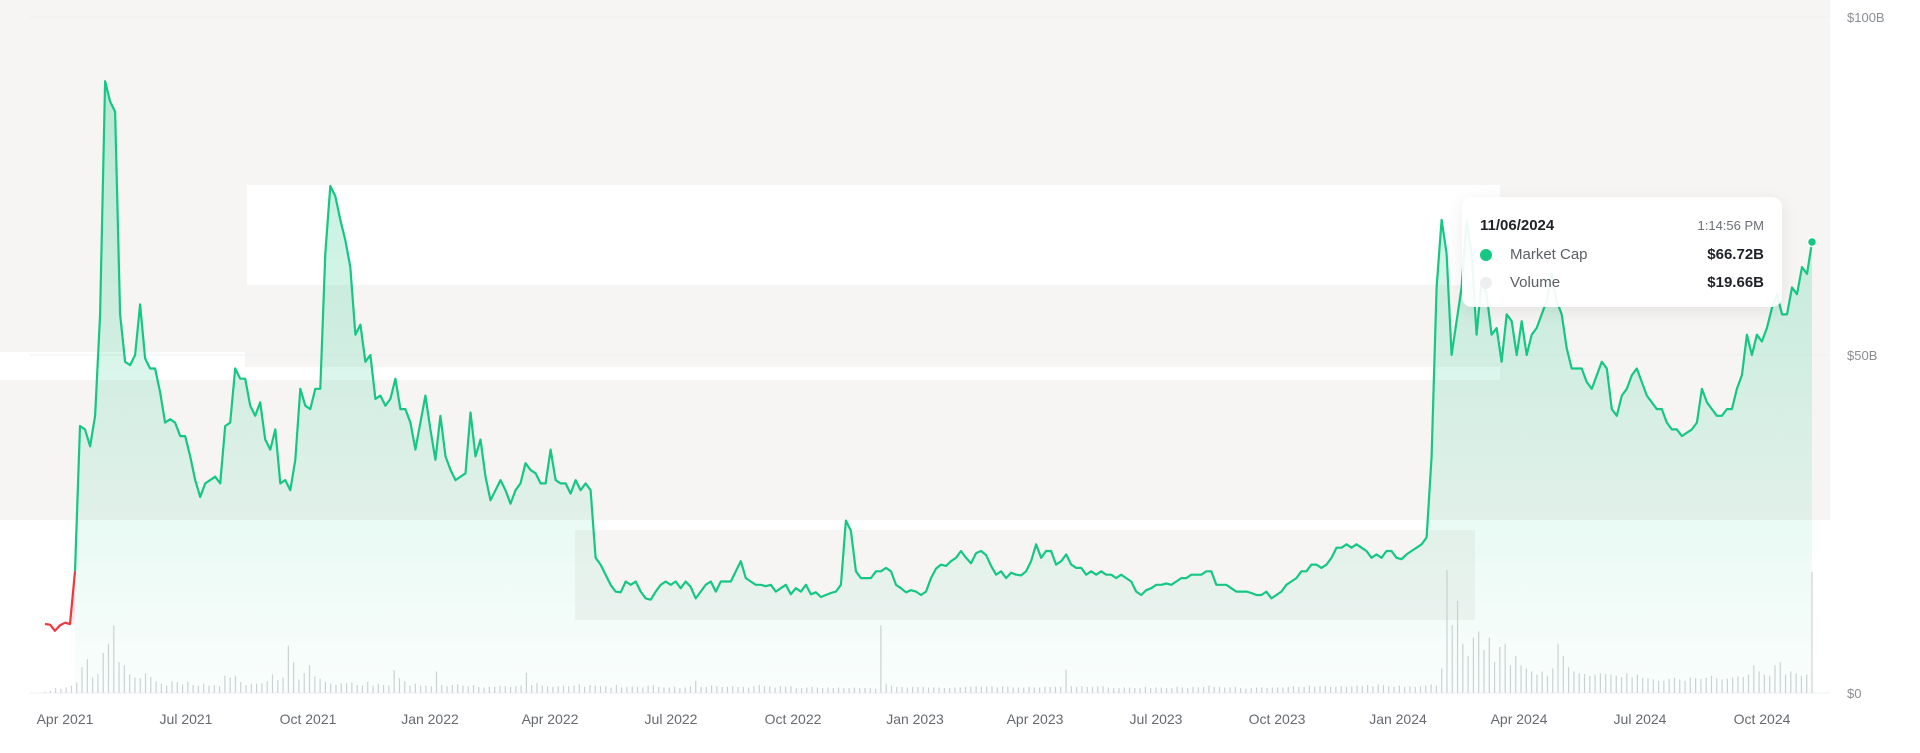 The image size is (1920, 753). What do you see at coordinates (1731, 225) in the screenshot?
I see `tooltip-time: 1:14:56 PM` at bounding box center [1731, 225].